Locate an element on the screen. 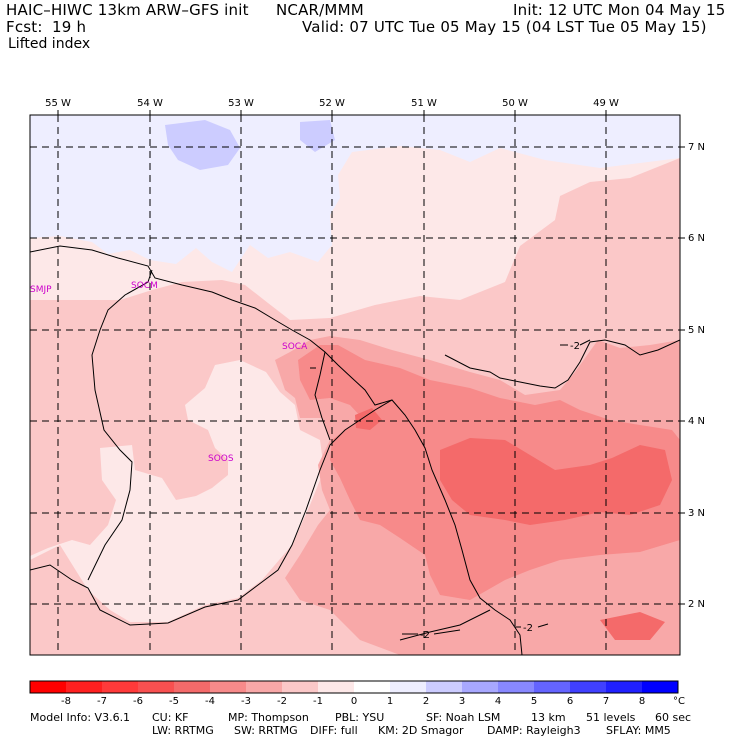 Image resolution: width=740 pixels, height=740 pixels. station-smjp: SMJP is located at coordinates (41, 290).